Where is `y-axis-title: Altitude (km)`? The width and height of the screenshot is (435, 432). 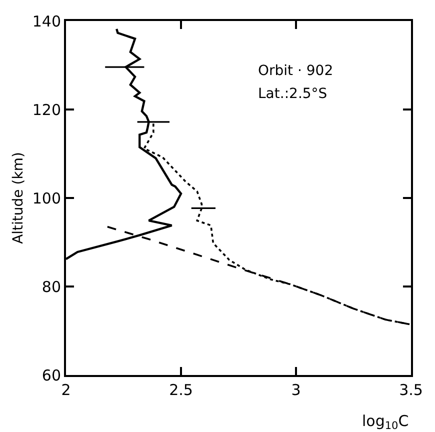 y-axis-title: Altitude (km) is located at coordinates (18, 198).